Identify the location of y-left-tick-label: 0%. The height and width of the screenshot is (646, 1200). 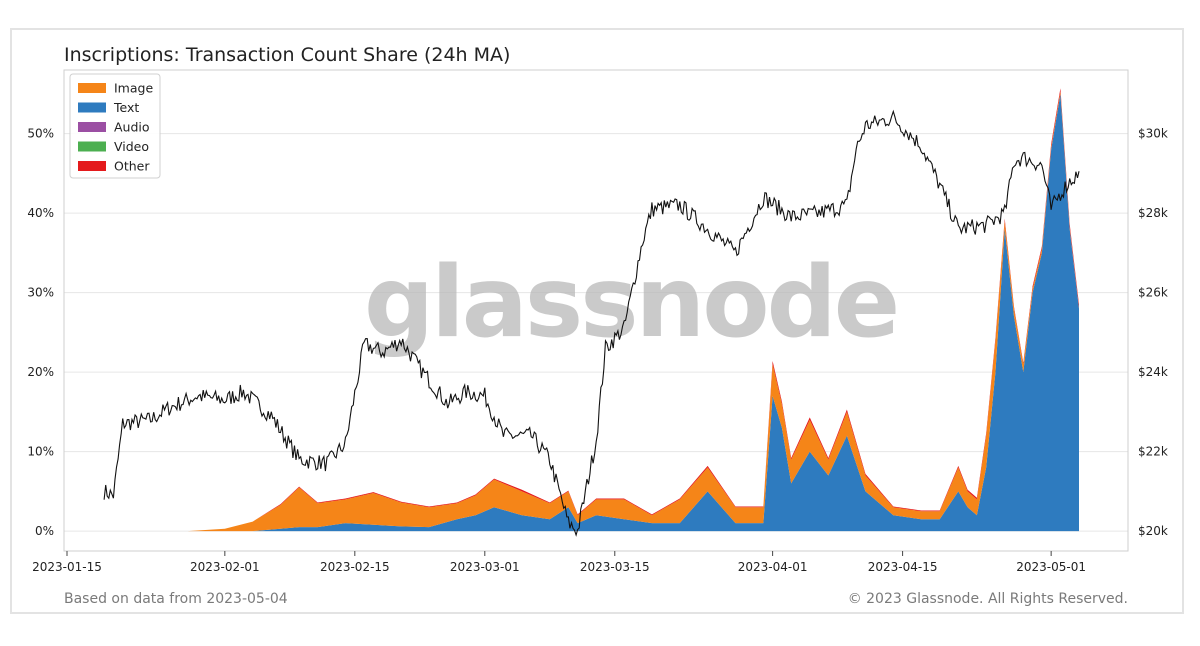
(44, 531).